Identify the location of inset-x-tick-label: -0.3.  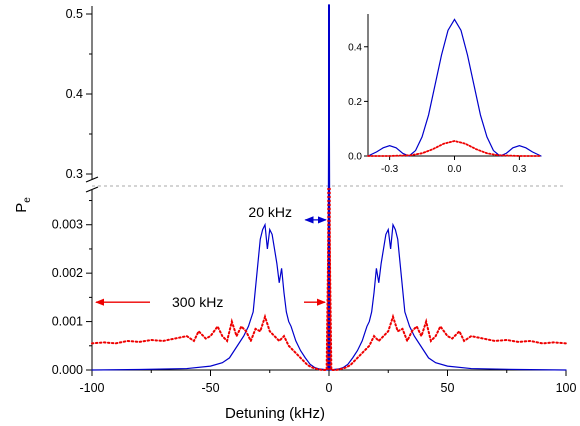
(390, 169).